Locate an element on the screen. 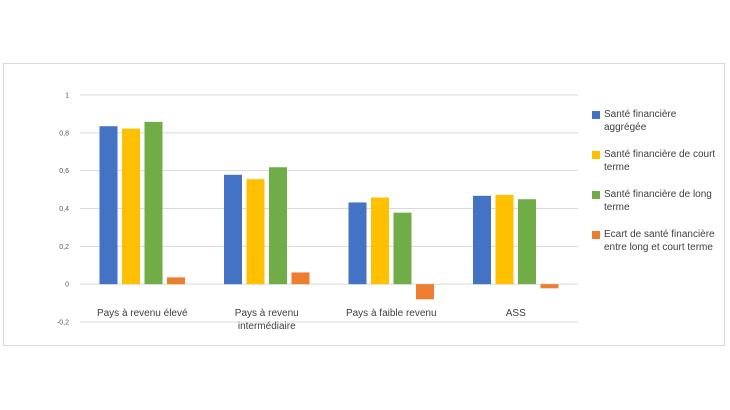 This screenshot has width=730, height=410. y-tick-label: -0,2 is located at coordinates (63, 323).